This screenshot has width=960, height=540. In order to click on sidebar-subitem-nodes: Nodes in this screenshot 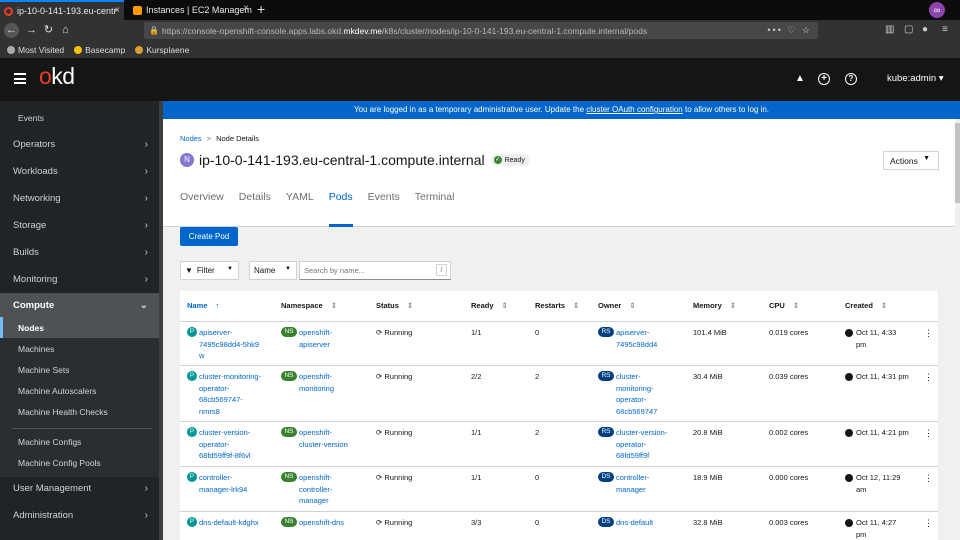, I will do `click(79, 327)`.